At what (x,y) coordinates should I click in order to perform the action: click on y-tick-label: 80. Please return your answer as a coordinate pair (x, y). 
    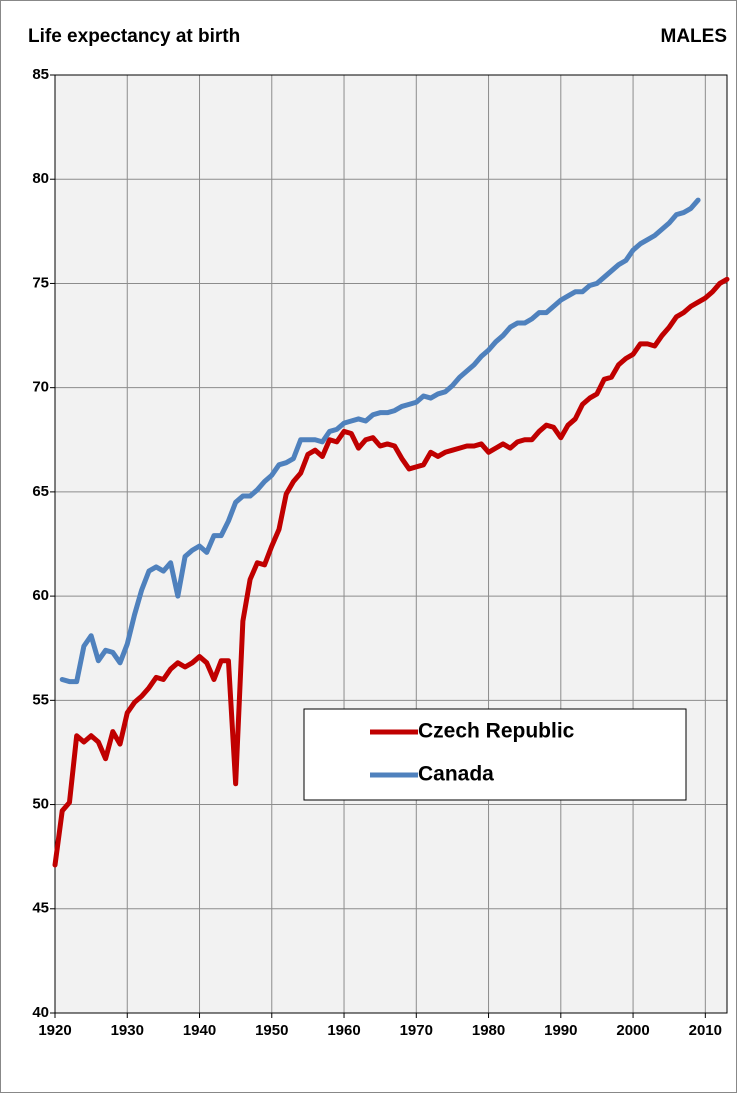
    Looking at the image, I should click on (40, 178).